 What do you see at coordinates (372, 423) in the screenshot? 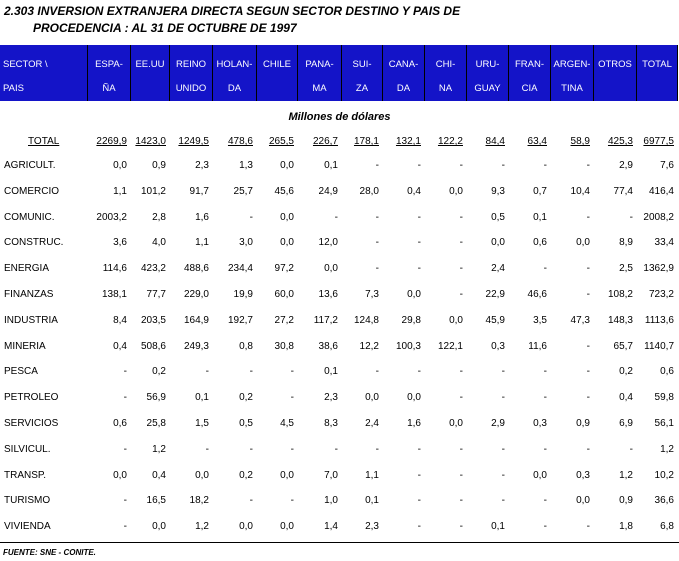
I see `cell-value: 2,4` at bounding box center [372, 423].